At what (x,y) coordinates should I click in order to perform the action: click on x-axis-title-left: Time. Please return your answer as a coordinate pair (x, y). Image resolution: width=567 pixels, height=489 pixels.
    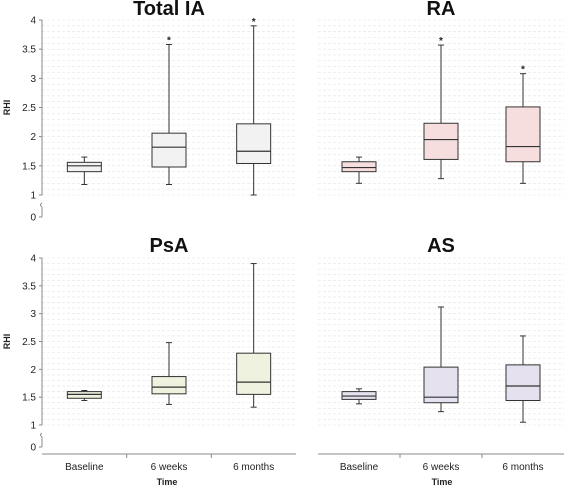
    Looking at the image, I should click on (167, 482).